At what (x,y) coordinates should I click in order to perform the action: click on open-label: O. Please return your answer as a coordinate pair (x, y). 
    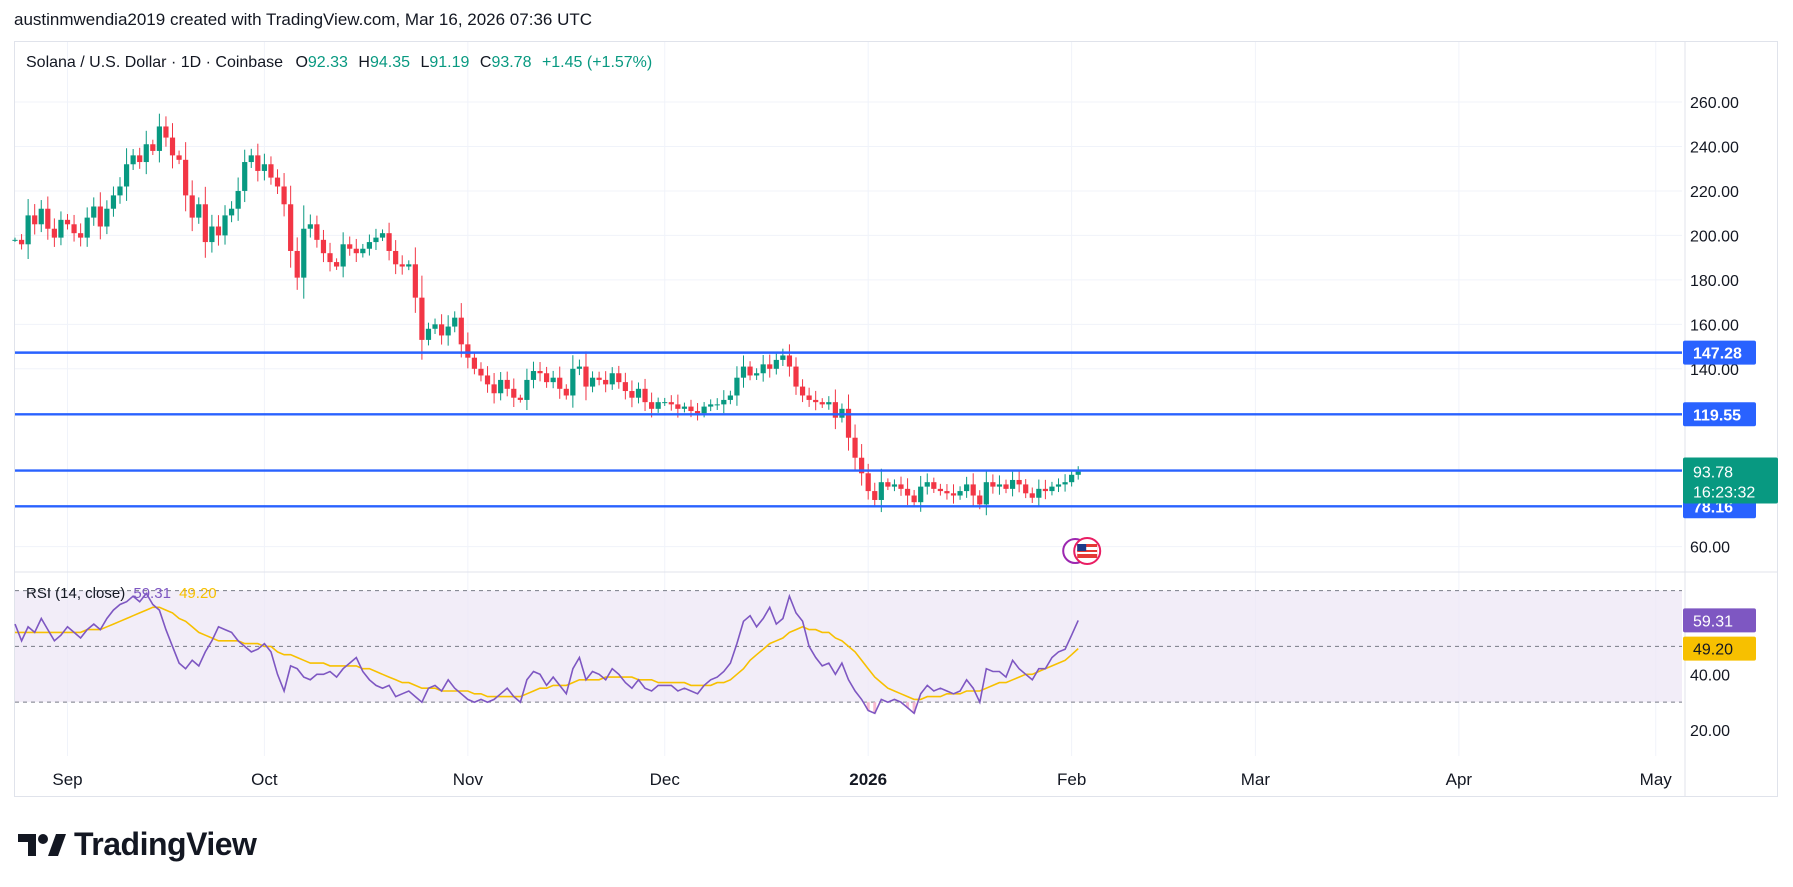
    Looking at the image, I should click on (301, 62).